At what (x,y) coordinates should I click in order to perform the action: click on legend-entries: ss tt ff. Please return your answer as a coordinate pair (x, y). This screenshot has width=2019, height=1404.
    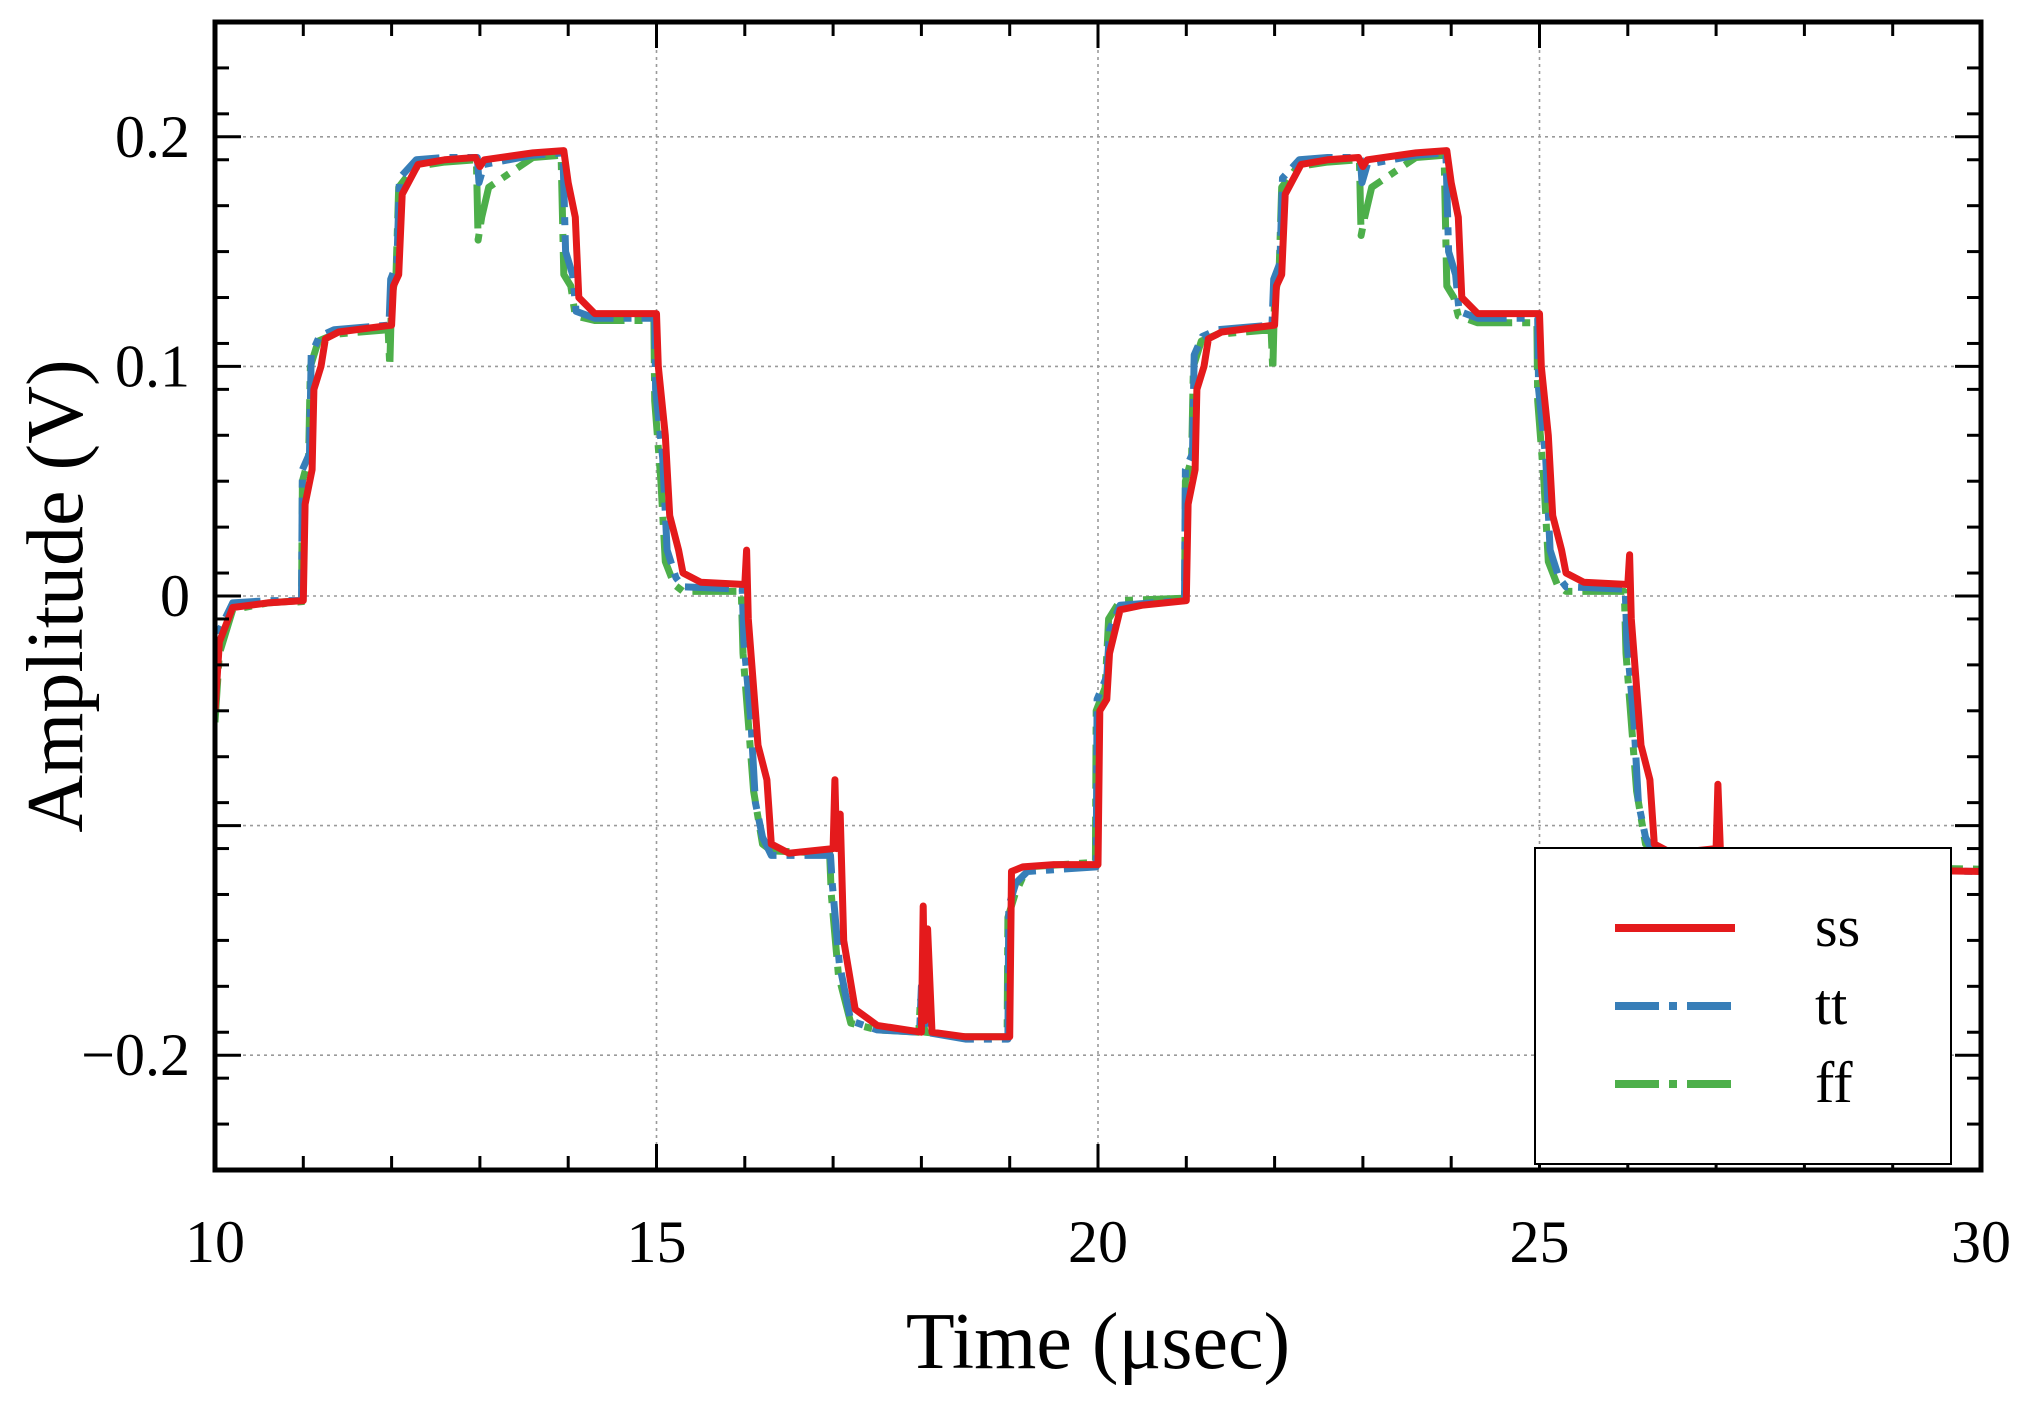
    Looking at the image, I should click on (1737, 1004).